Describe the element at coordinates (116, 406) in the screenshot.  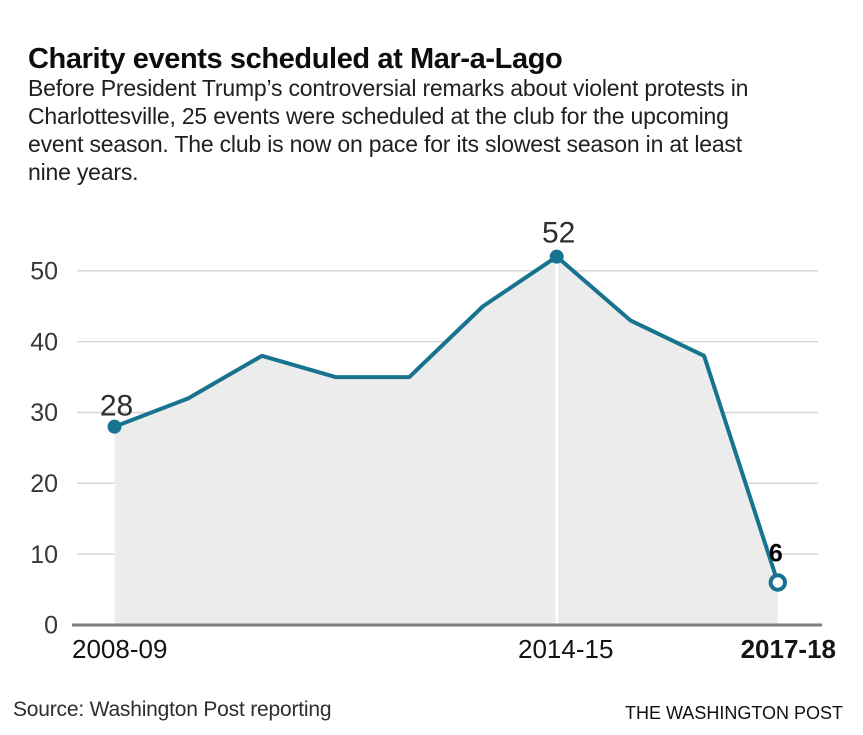
I see `data-point-label: 28` at that location.